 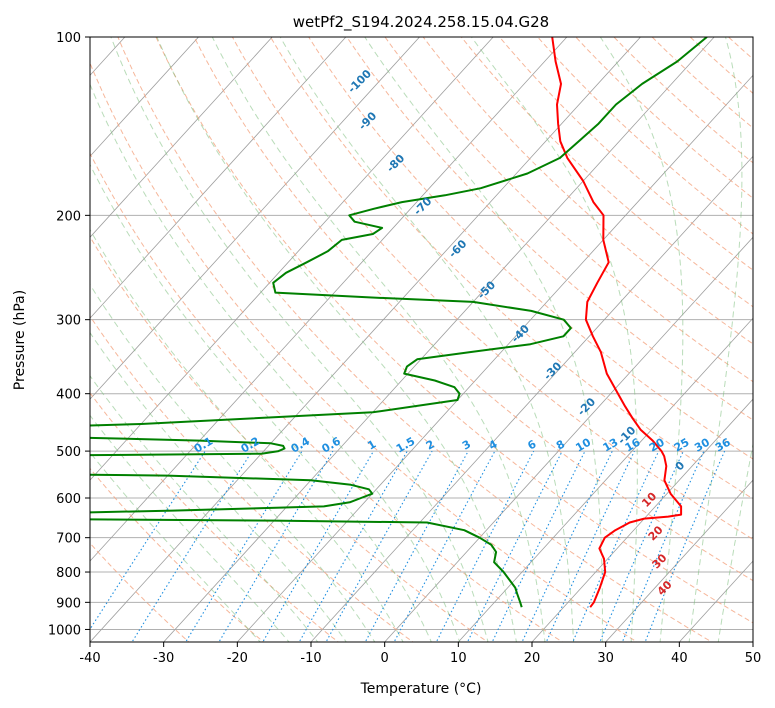 What do you see at coordinates (68, 216) in the screenshot?
I see `y-tick-label: 200` at bounding box center [68, 216].